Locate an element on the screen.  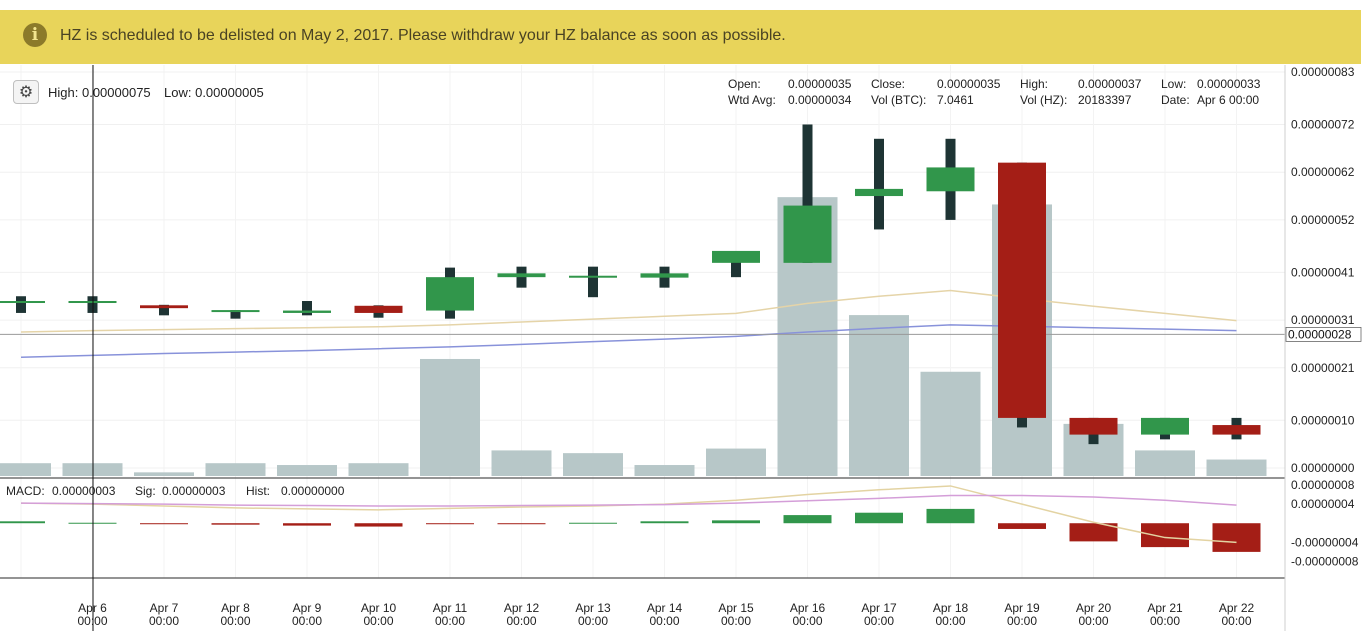
date-value: Apr 6 00:00 is located at coordinates (1228, 100).